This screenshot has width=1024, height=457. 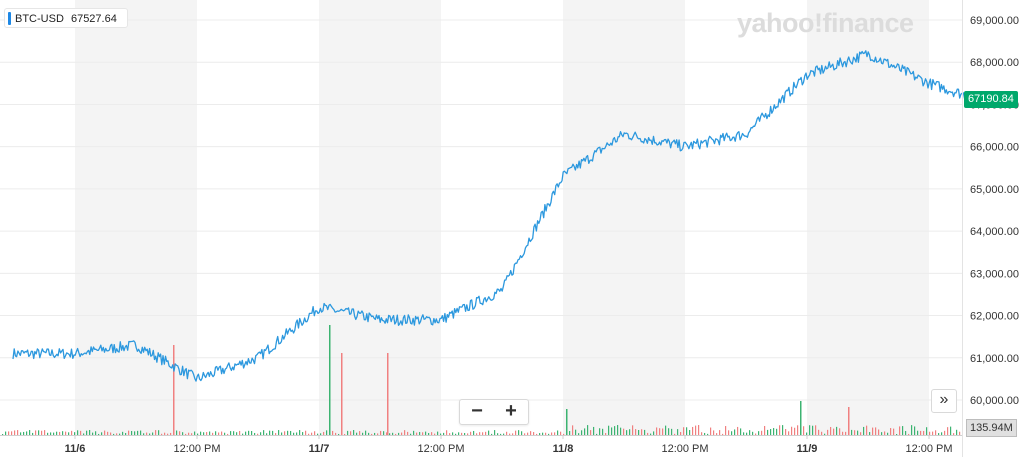 I want to click on zoom-control: − +, so click(x=494, y=412).